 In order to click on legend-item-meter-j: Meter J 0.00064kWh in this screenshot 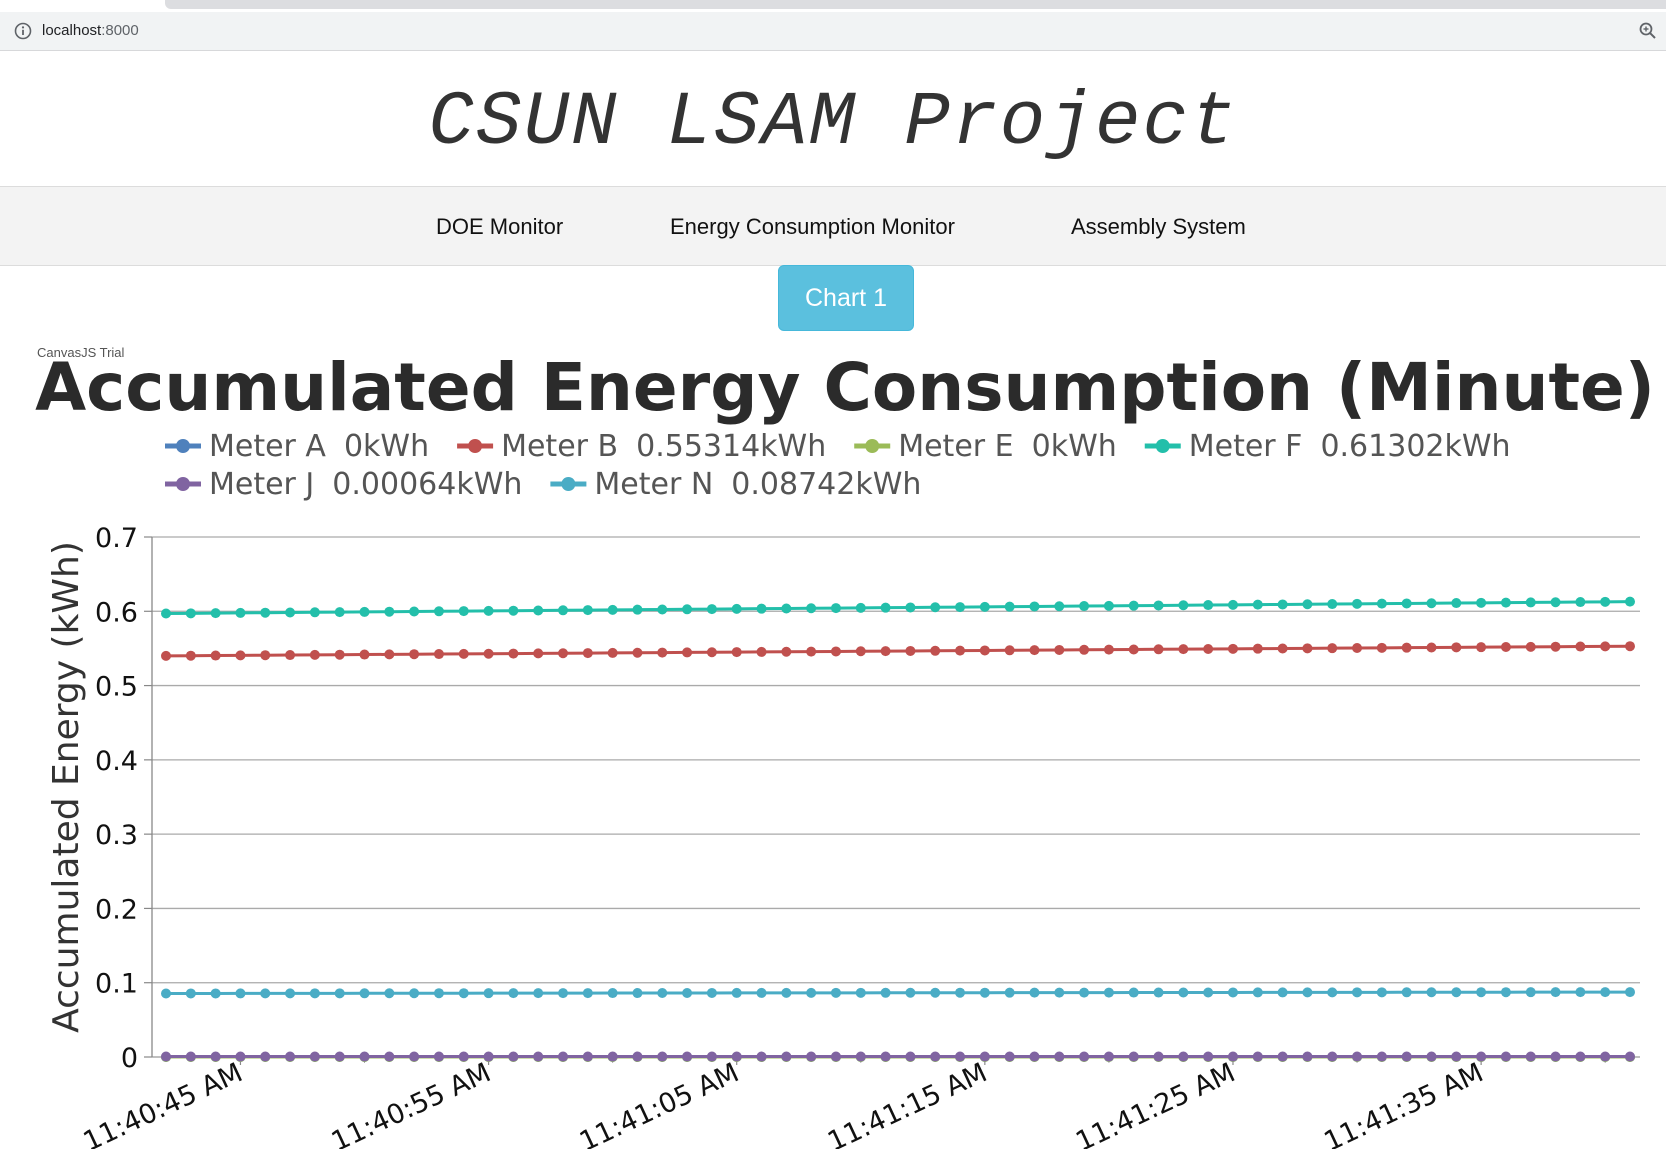, I will do `click(343, 484)`.